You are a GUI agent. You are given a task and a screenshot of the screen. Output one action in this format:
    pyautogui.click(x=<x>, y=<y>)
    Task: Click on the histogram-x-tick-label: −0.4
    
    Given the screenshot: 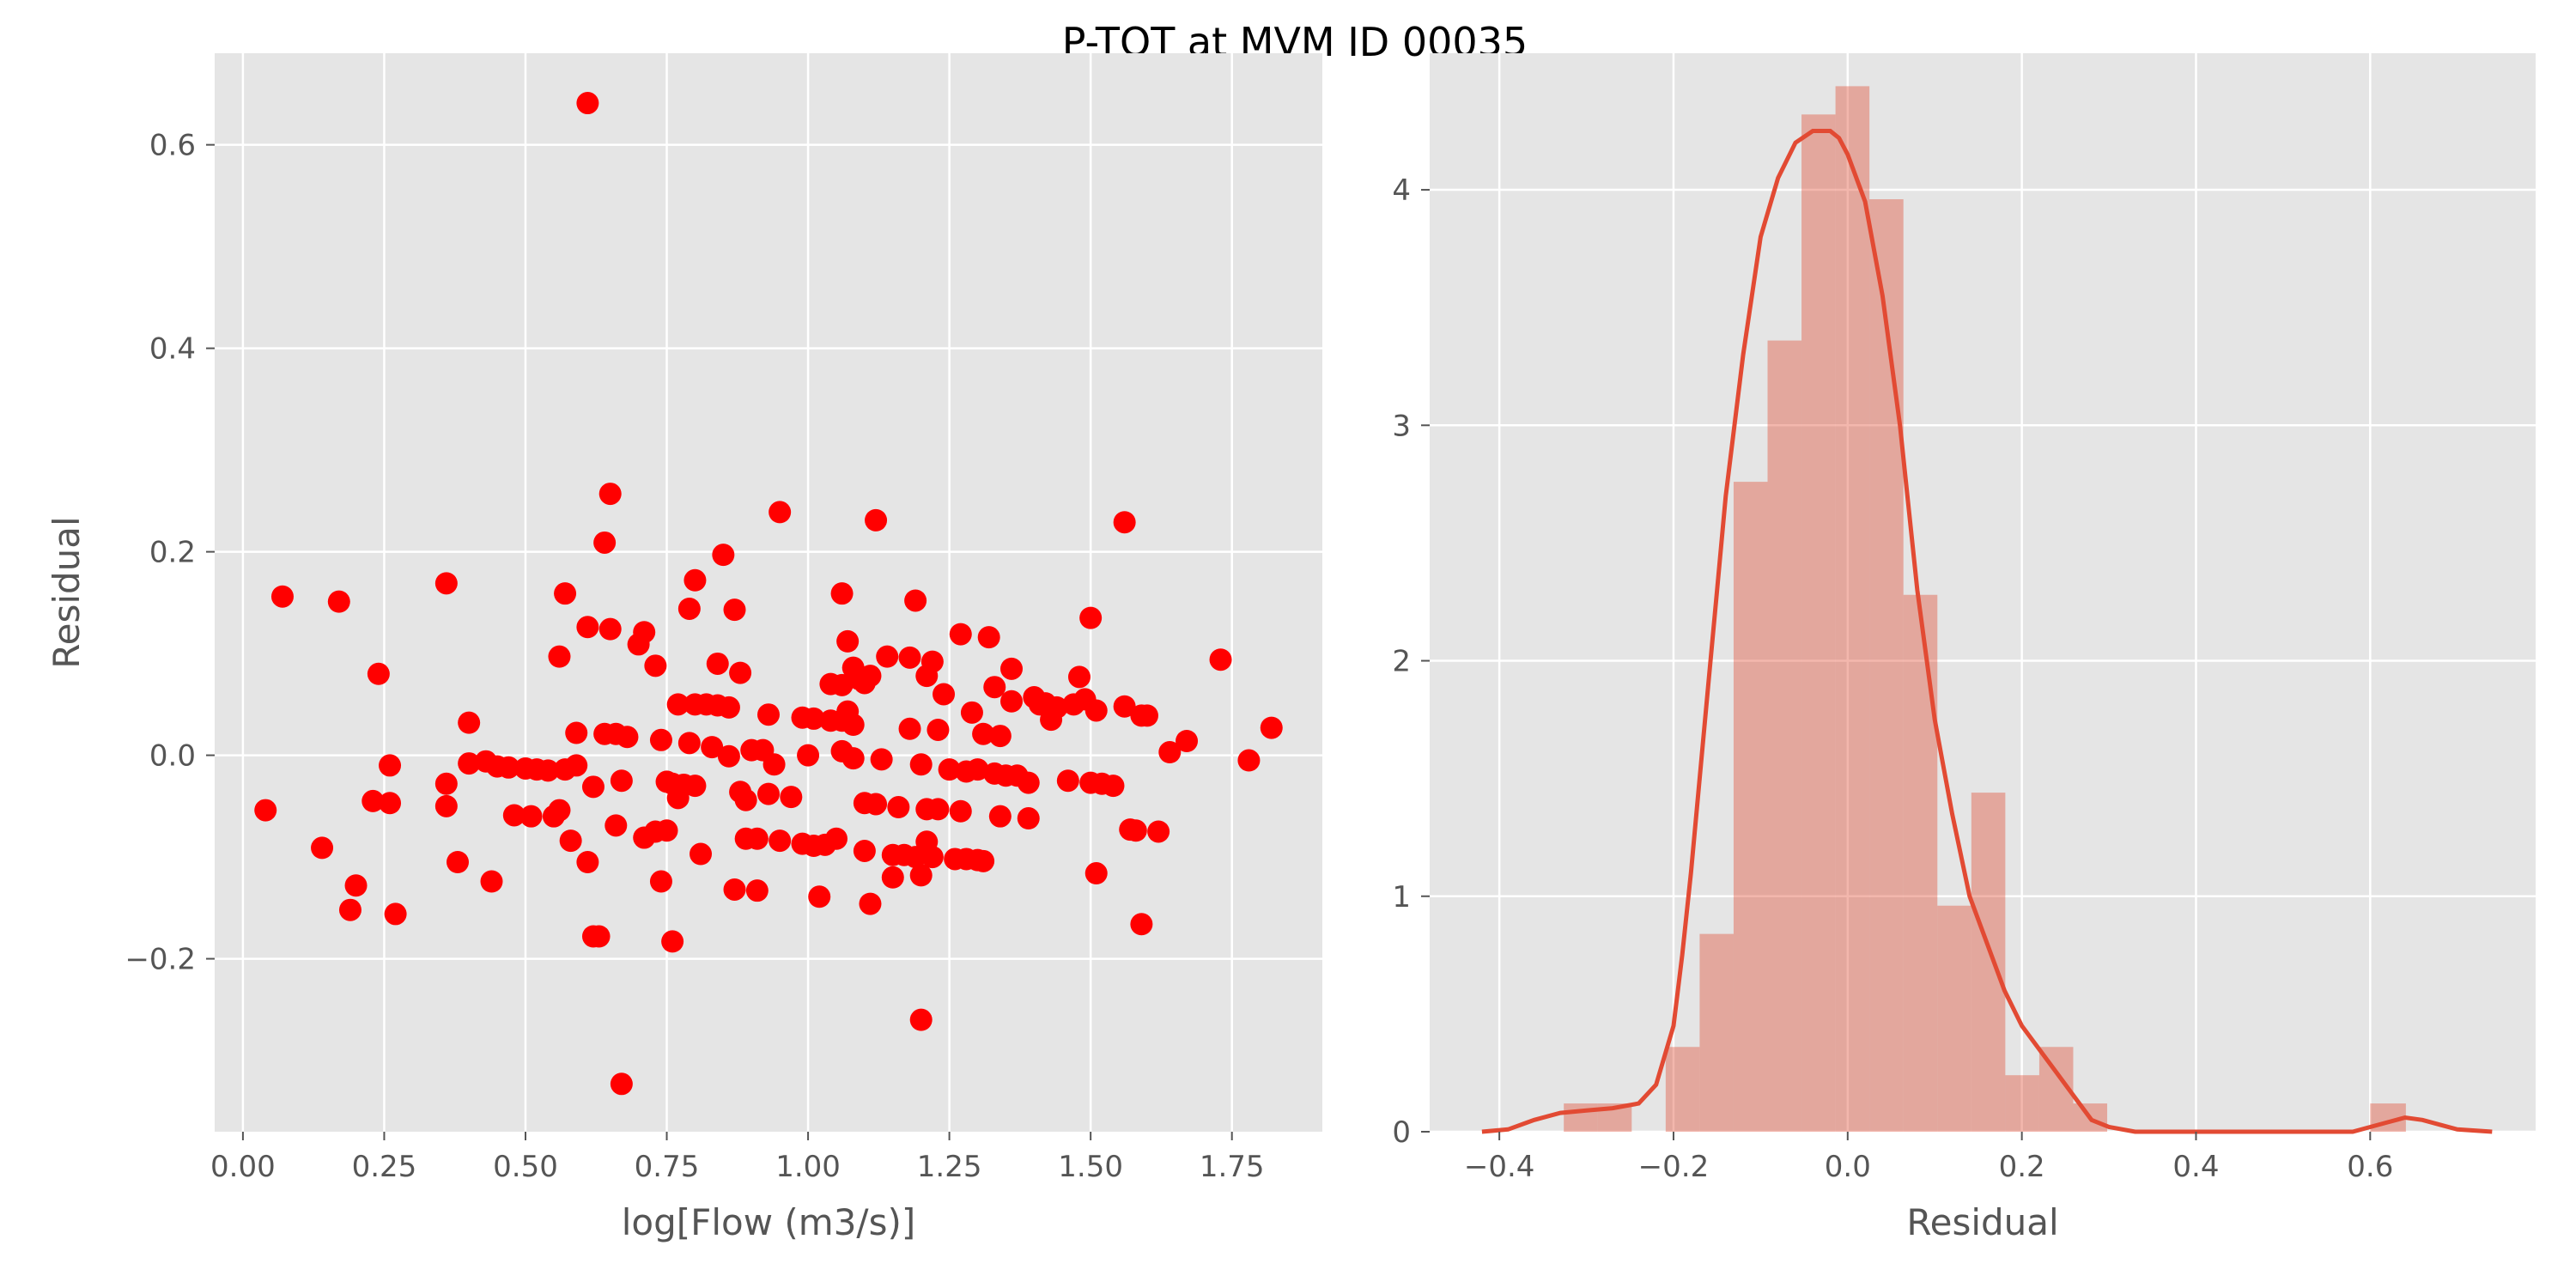 What is the action you would take?
    pyautogui.click(x=1499, y=1167)
    